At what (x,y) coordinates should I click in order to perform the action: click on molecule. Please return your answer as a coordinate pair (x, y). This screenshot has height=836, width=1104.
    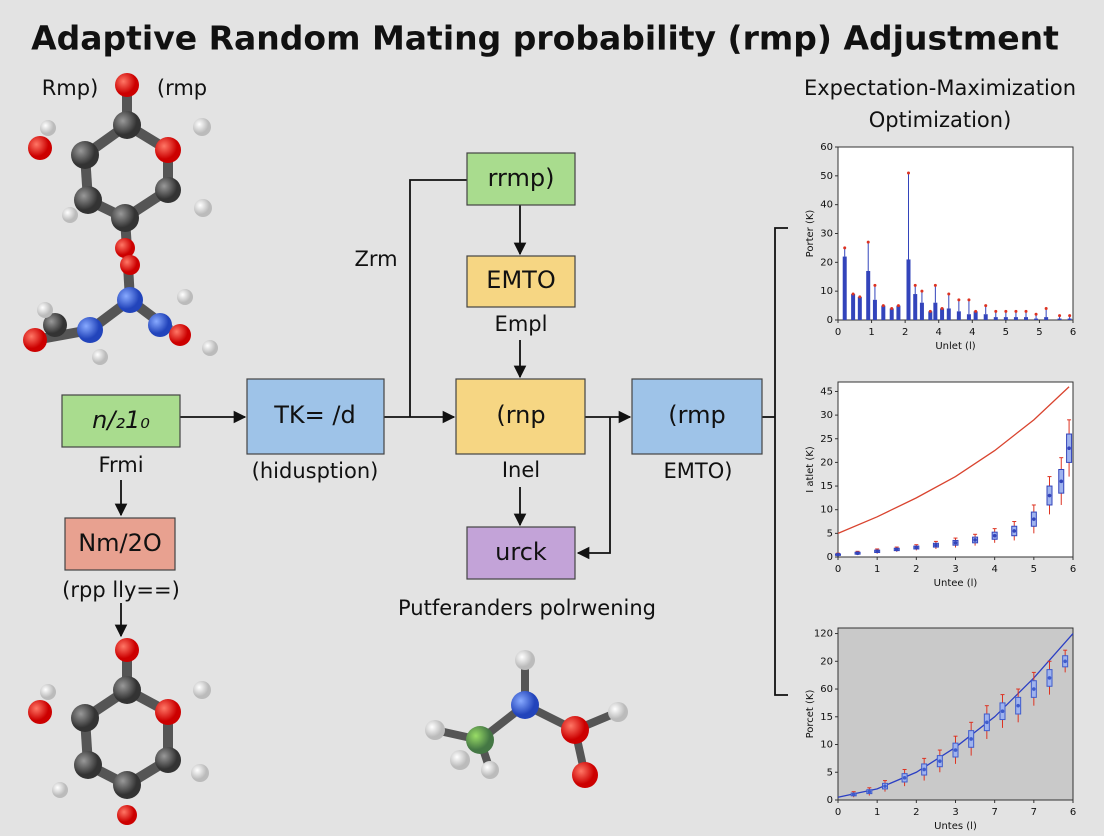
    Looking at the image, I should click on (526, 719).